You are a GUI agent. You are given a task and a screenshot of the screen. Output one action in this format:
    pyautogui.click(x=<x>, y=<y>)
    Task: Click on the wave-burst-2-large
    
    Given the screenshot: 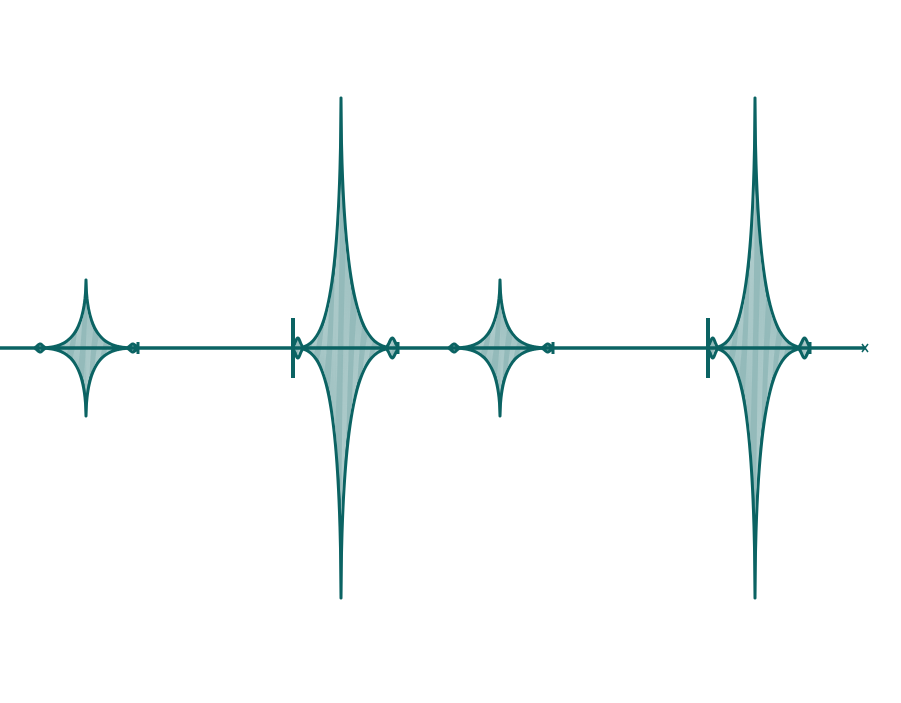 What is the action you would take?
    pyautogui.click(x=345, y=348)
    